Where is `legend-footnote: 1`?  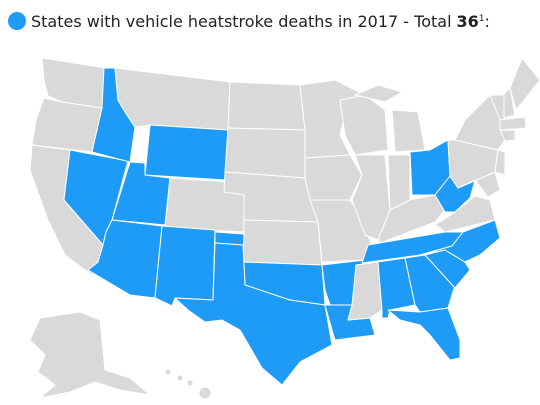
legend-footnote: 1 is located at coordinates (482, 19).